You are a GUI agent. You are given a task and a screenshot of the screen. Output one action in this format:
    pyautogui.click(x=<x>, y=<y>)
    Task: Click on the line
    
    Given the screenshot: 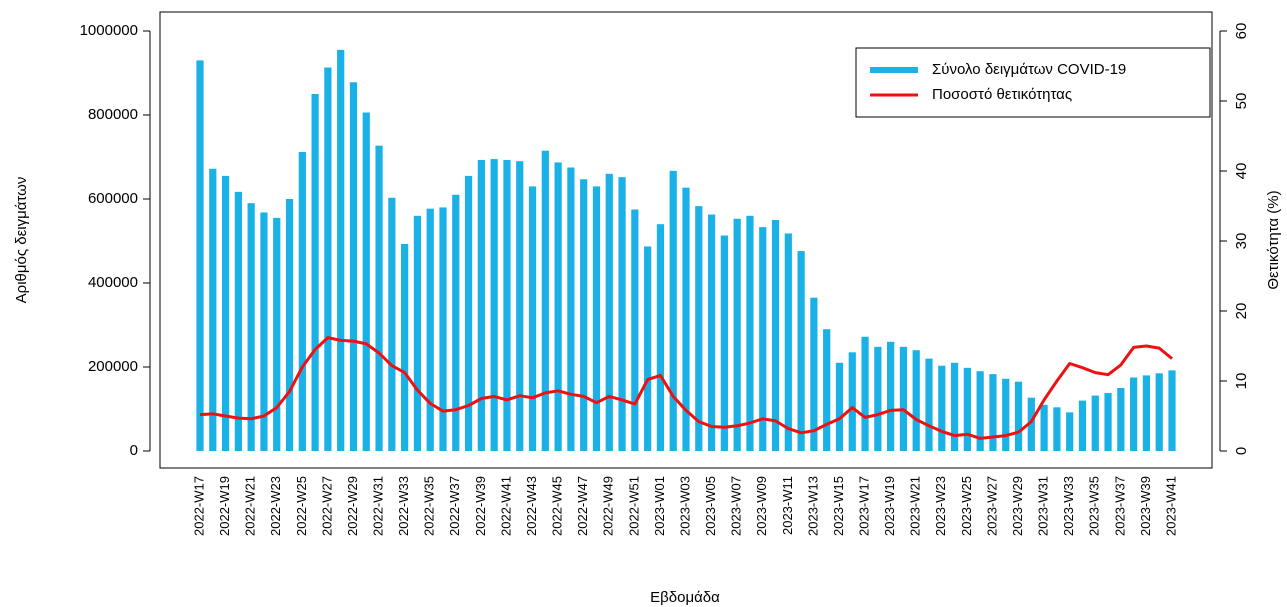 What is the action you would take?
    pyautogui.click(x=686, y=388)
    